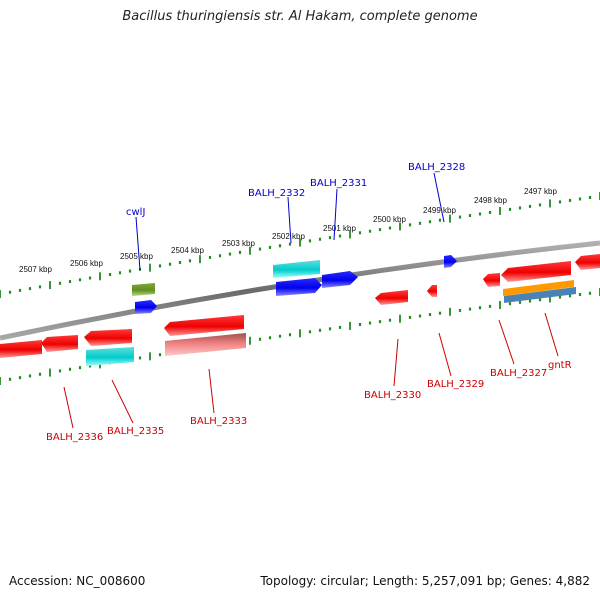 Image resolution: width=600 pixels, height=600 pixels. What do you see at coordinates (538, 288) in the screenshot?
I see `gene-feature-orange` at bounding box center [538, 288].